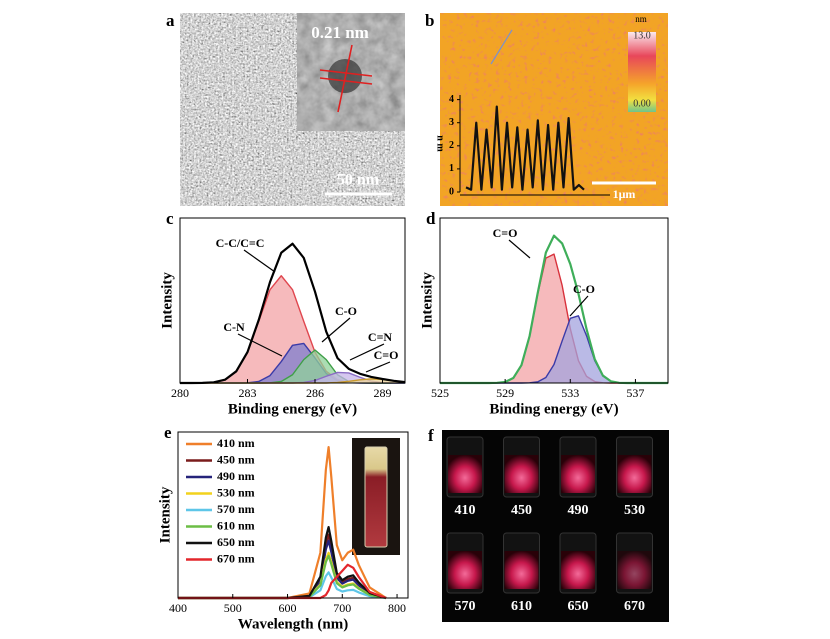 The image size is (830, 639). Describe the element at coordinates (521, 606) in the screenshot. I see `vial-label: 610` at that location.